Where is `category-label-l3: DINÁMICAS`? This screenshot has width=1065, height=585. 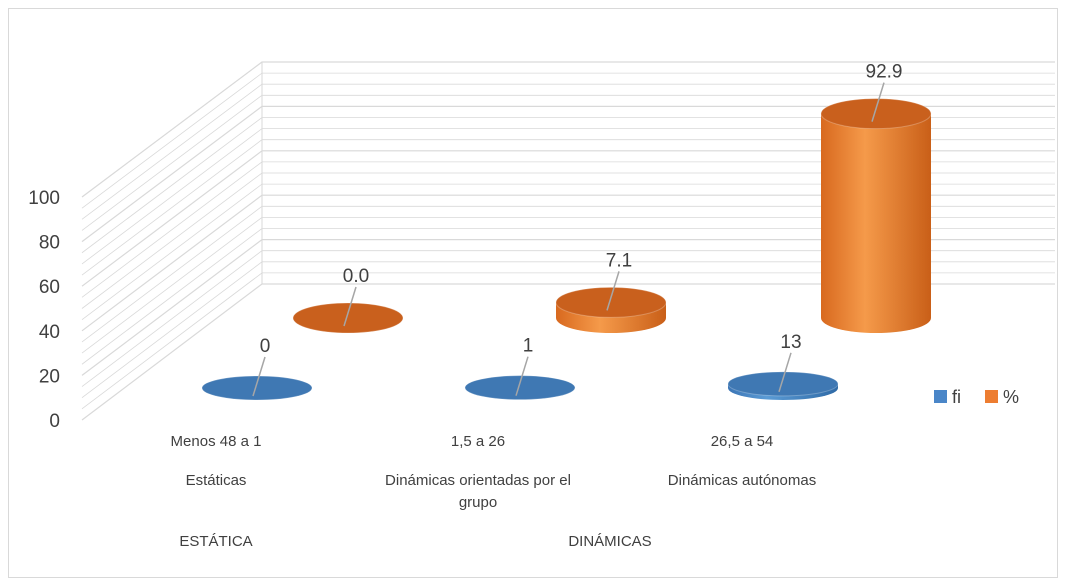
category-label-l3: DINÁMICAS is located at coordinates (609, 541).